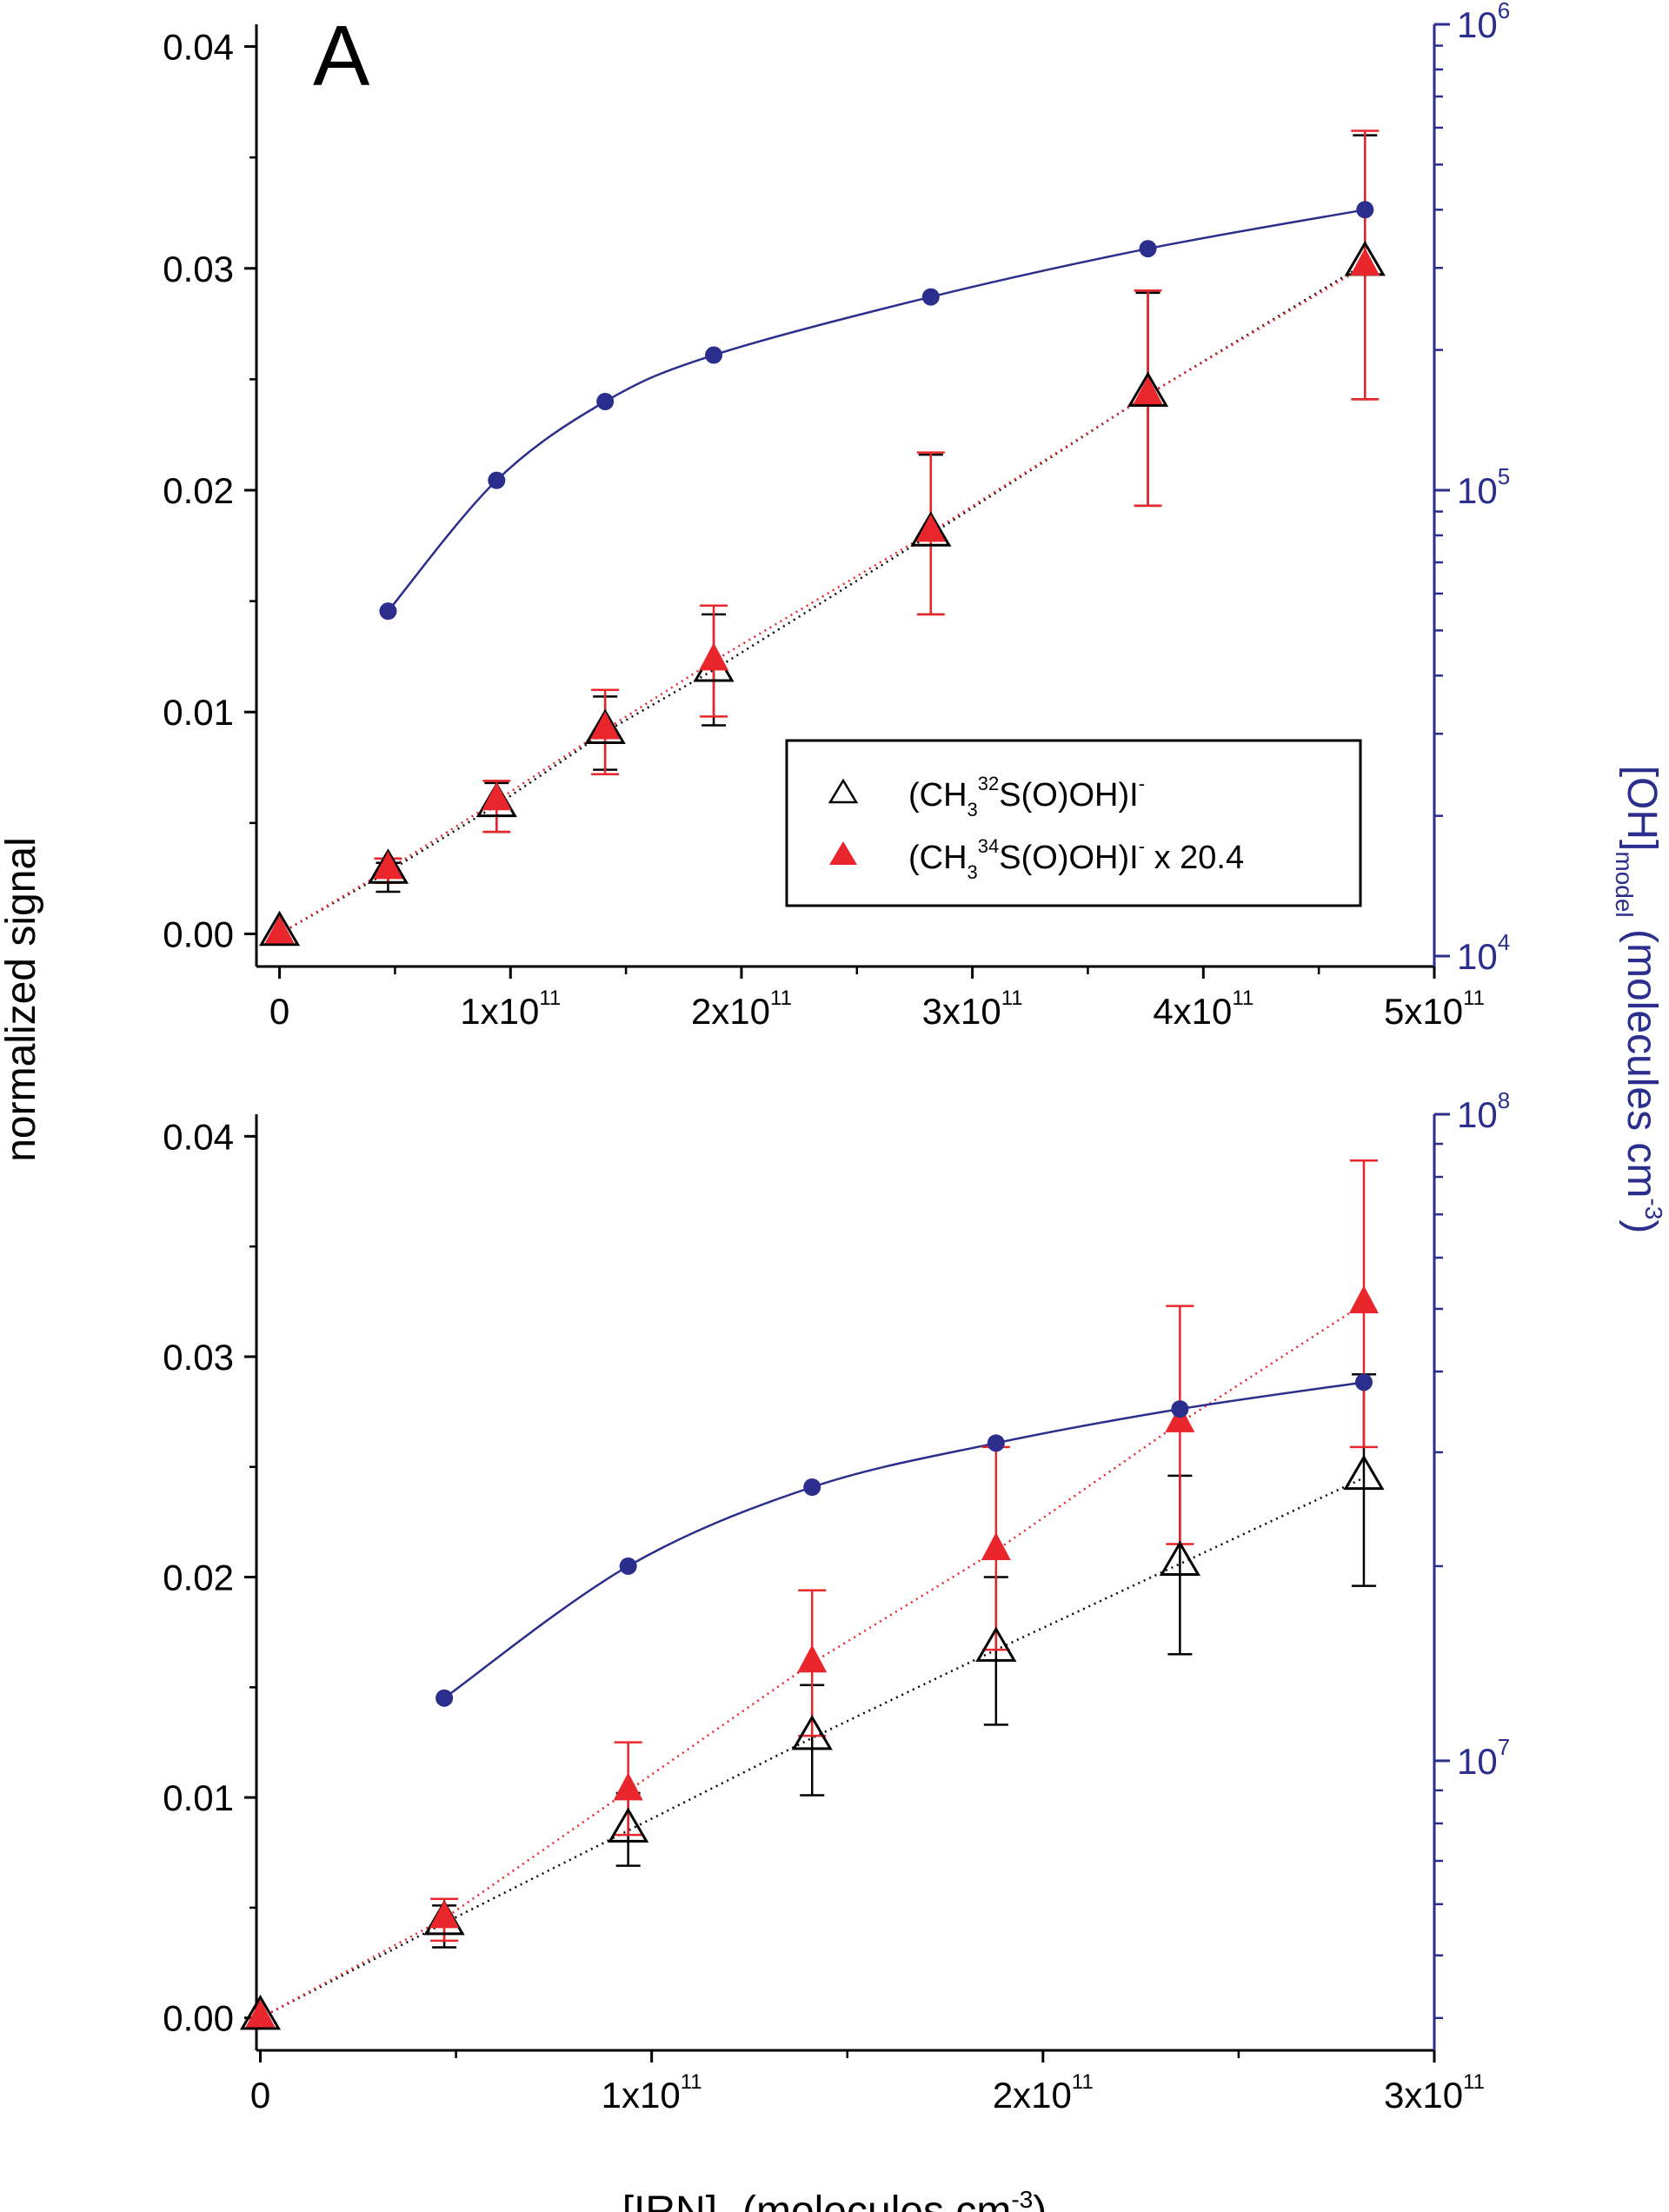 The image size is (1669, 2212). What do you see at coordinates (1026, 796) in the screenshot?
I see `legend-label-32s: (CH332S(O)OH)I-` at bounding box center [1026, 796].